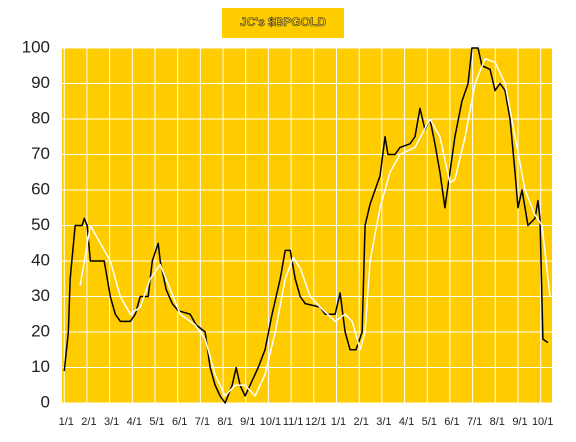 This screenshot has height=442, width=576. Describe the element at coordinates (36, 46) in the screenshot. I see `y-tick-label: 100` at that location.